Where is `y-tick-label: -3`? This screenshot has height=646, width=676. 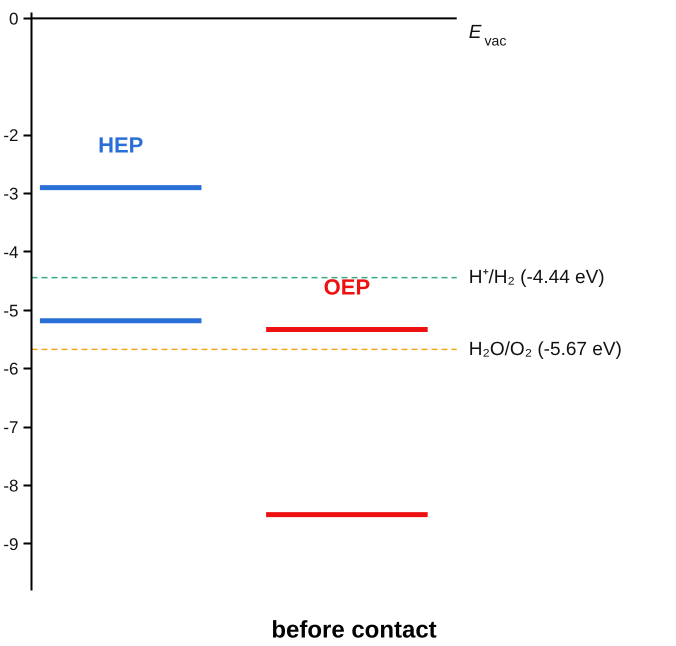 y-tick-label: -3 is located at coordinates (11, 194).